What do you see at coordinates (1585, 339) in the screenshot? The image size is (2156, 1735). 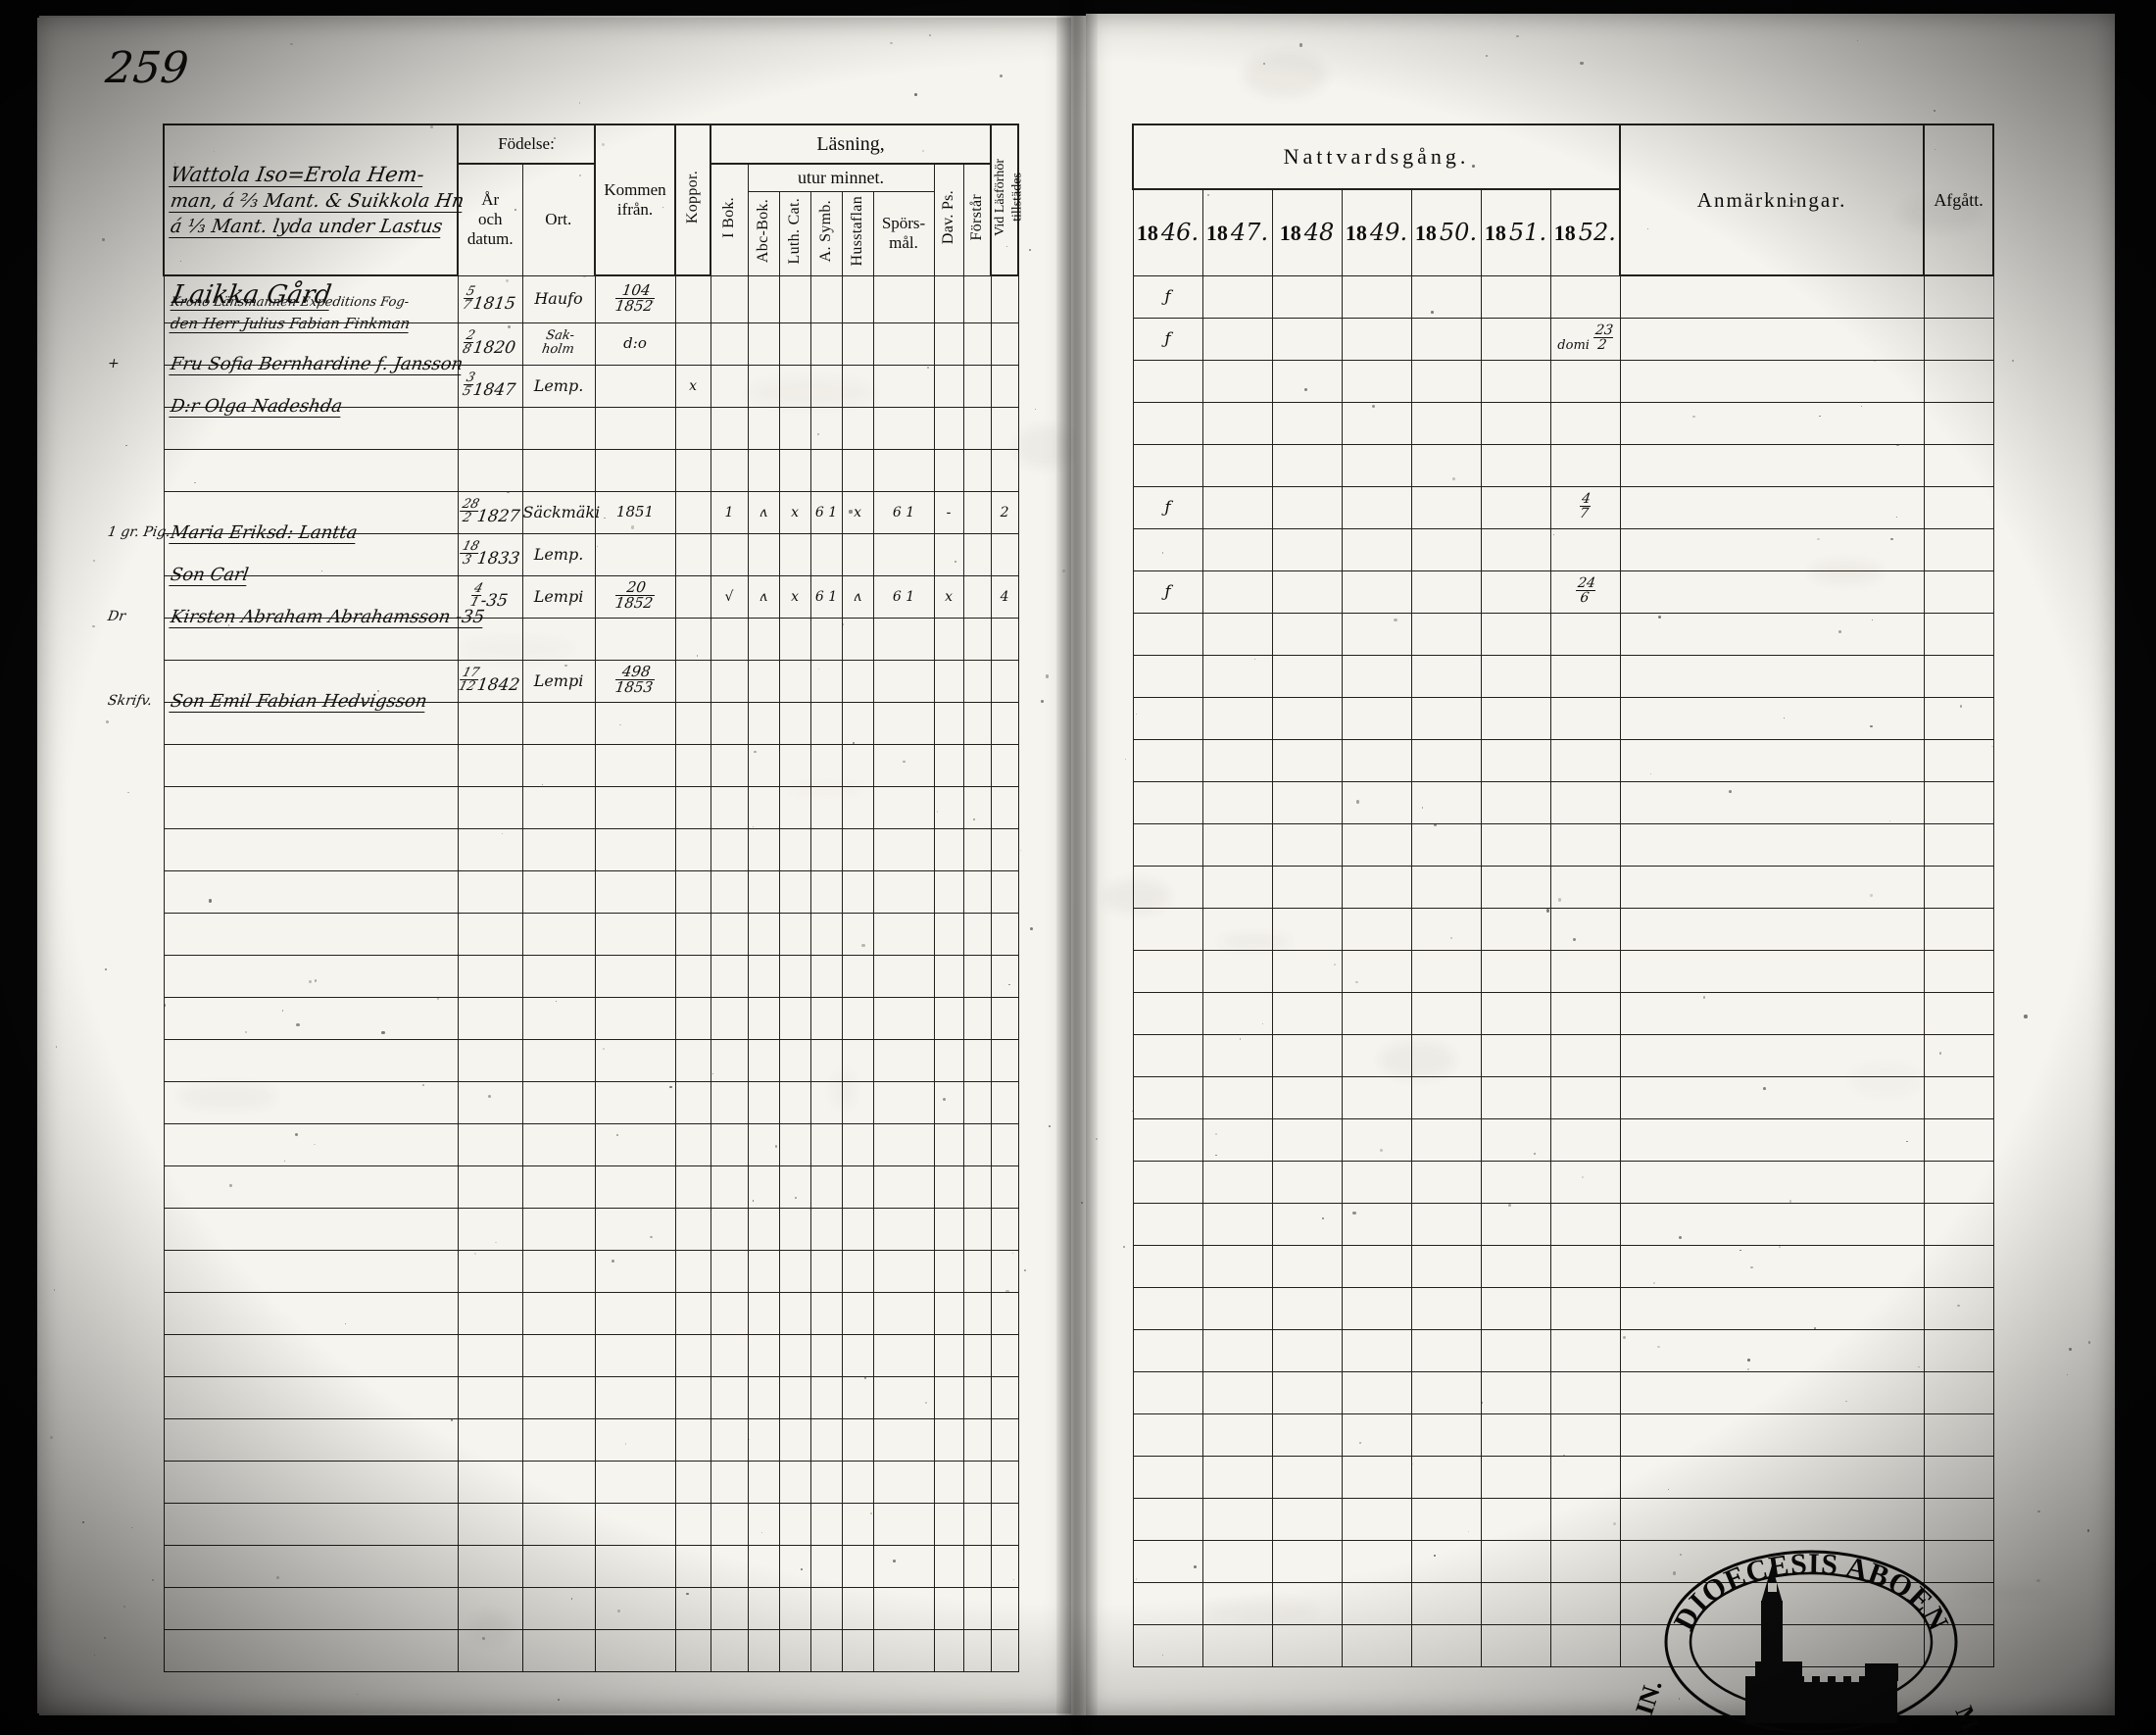 I see `cell-communion-1852: domi 23 2` at bounding box center [1585, 339].